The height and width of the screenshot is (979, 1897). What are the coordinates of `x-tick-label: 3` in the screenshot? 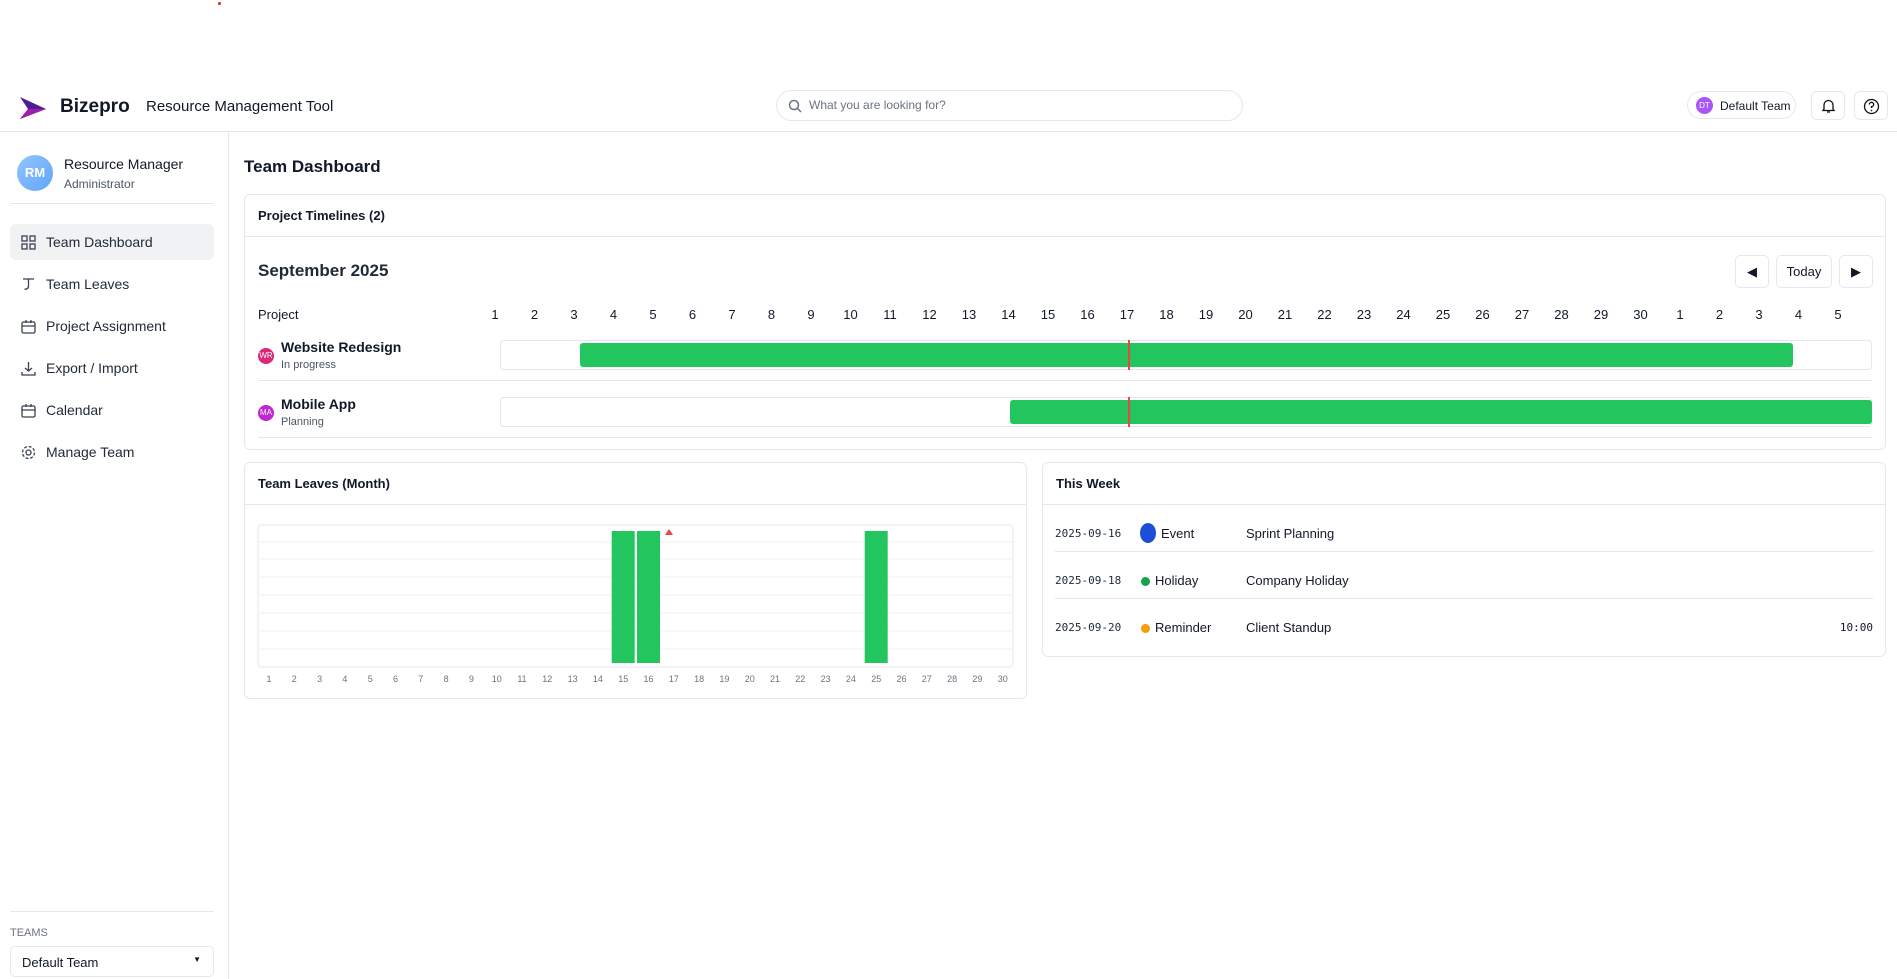 It's located at (319, 679).